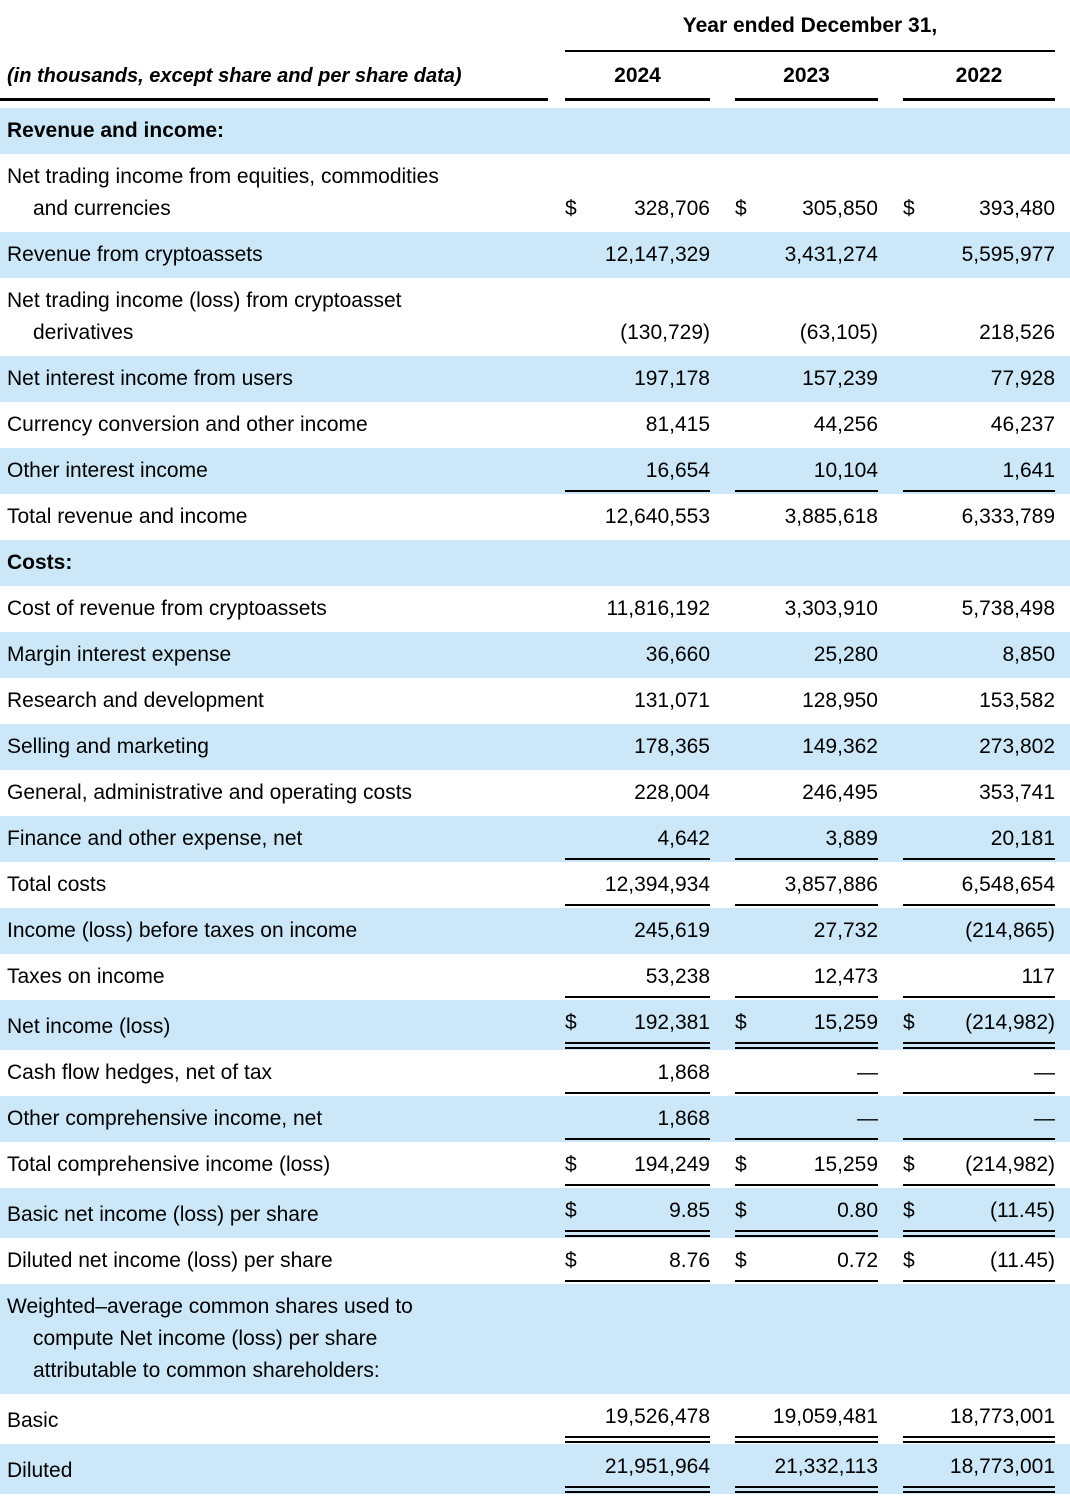 Image resolution: width=1070 pixels, height=1504 pixels. What do you see at coordinates (631, 471) in the screenshot?
I see `value-cell: 16,654` at bounding box center [631, 471].